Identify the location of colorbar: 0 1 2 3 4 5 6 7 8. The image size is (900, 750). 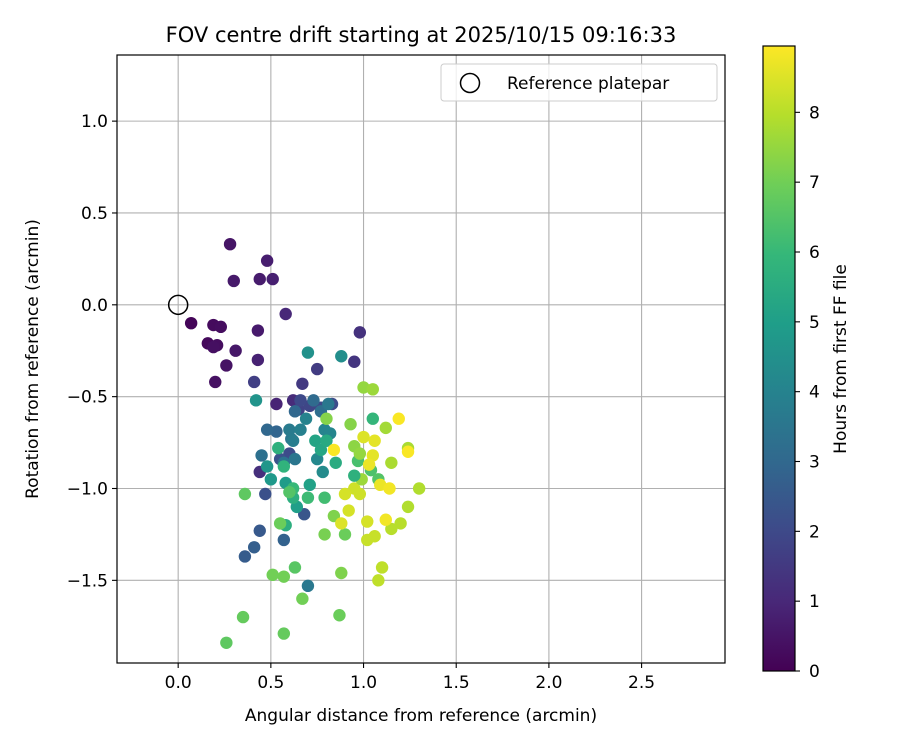
(791, 363).